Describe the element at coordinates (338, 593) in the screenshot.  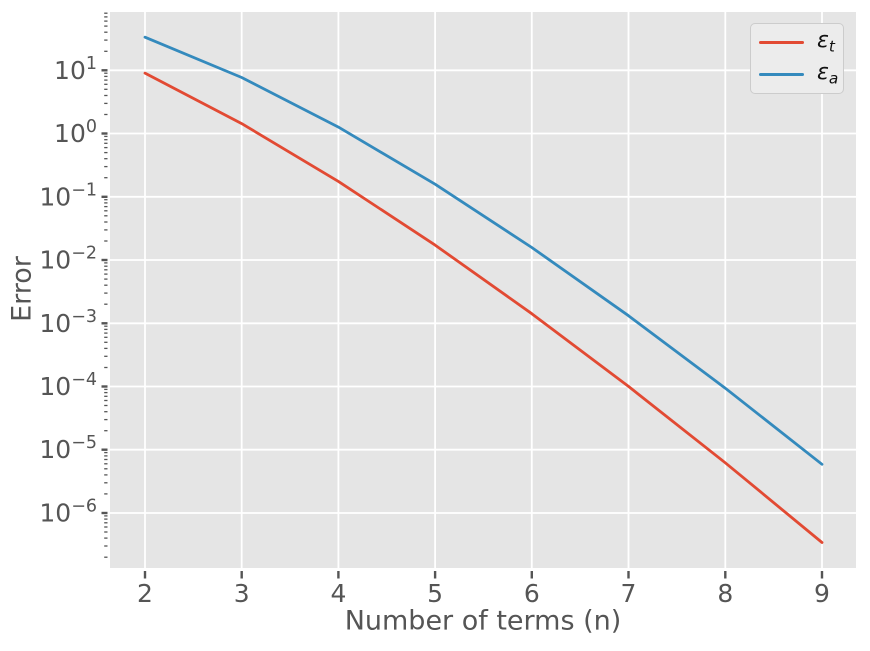
I see `svg-text: 4` at that location.